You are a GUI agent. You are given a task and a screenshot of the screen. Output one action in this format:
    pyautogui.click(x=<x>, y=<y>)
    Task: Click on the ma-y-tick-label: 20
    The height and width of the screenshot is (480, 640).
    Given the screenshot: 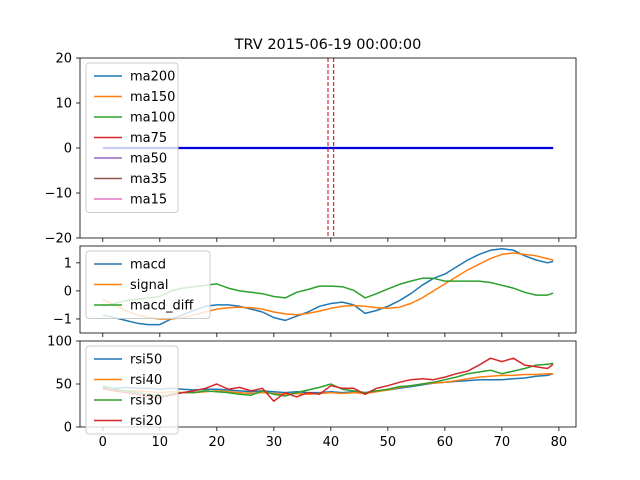 What is the action you would take?
    pyautogui.click(x=63, y=59)
    